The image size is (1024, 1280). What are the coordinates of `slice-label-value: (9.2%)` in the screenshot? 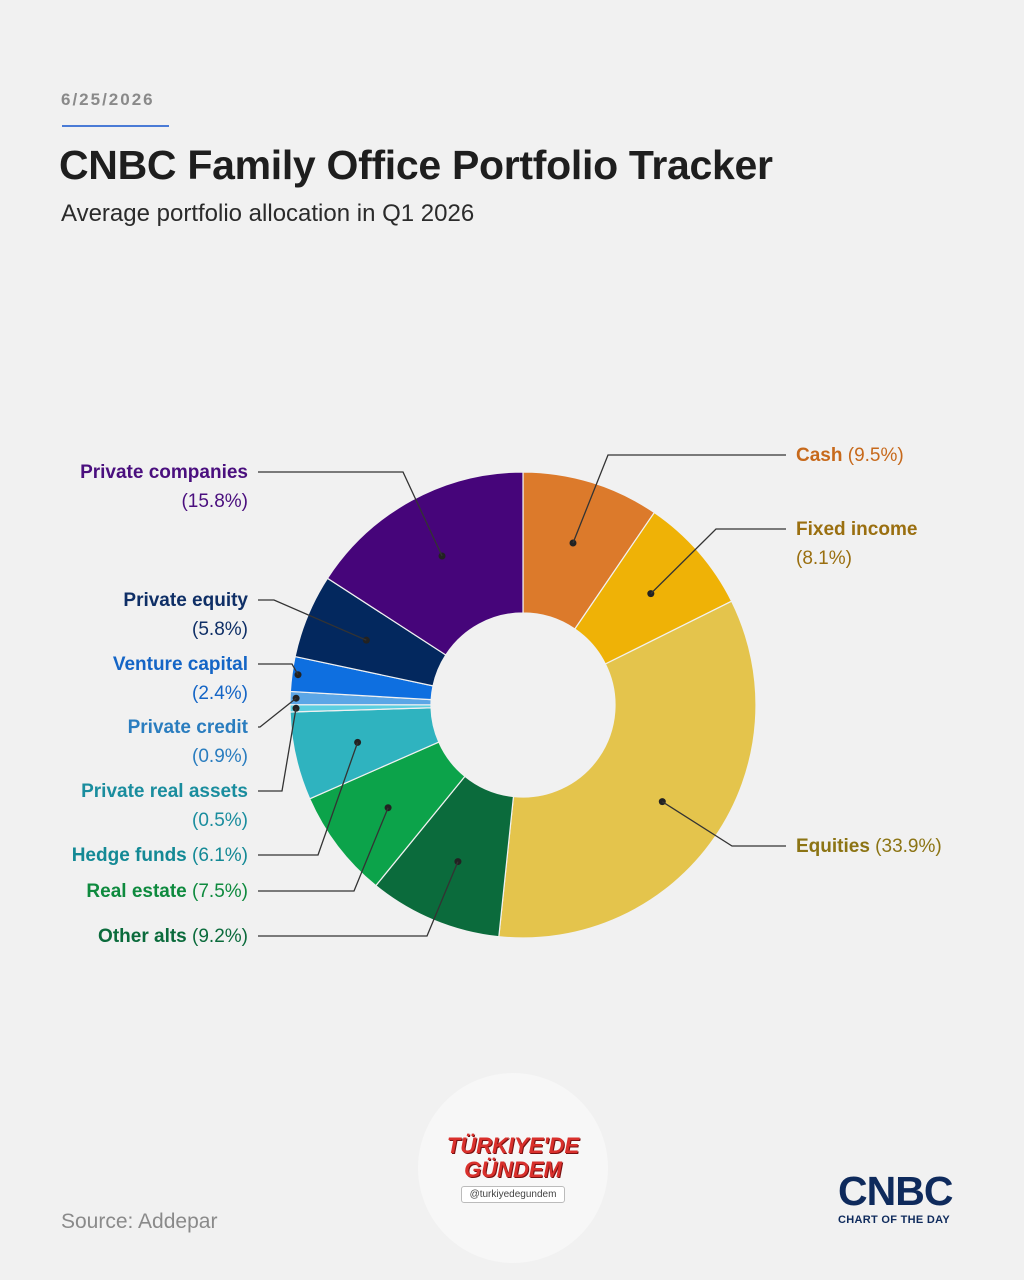 It's located at (217, 936).